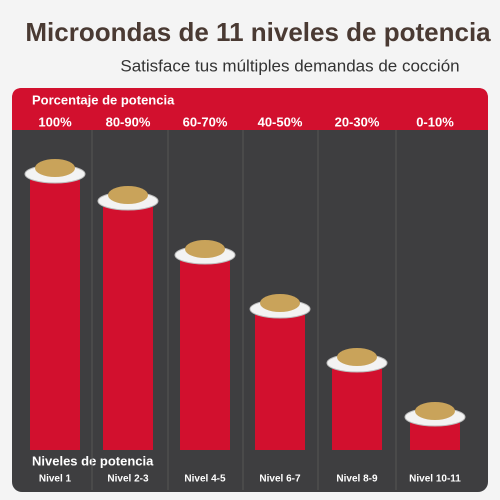 The height and width of the screenshot is (500, 500). I want to click on value-label: 100%, so click(55, 121).